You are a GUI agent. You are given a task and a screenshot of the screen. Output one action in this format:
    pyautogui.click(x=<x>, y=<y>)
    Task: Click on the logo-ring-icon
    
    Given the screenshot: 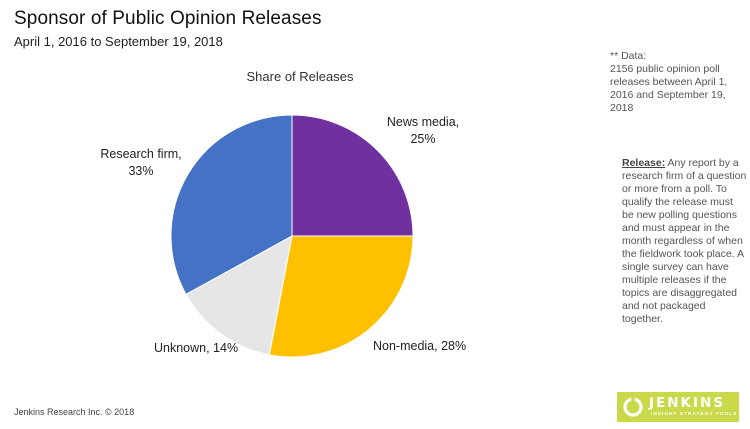 What is the action you would take?
    pyautogui.click(x=633, y=407)
    